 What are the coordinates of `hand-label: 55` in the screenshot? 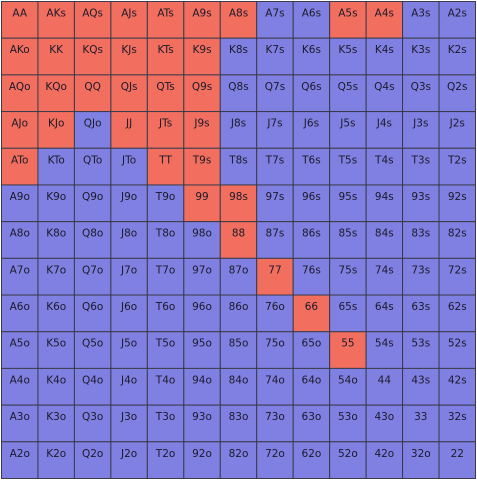 It's located at (347, 344).